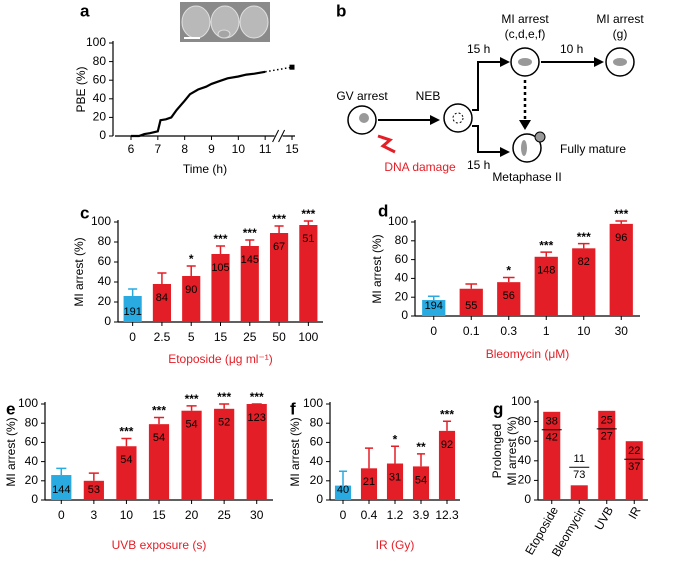 The image size is (685, 563). Describe the element at coordinates (604, 518) in the screenshot. I see `x-tick-label: UVB` at that location.